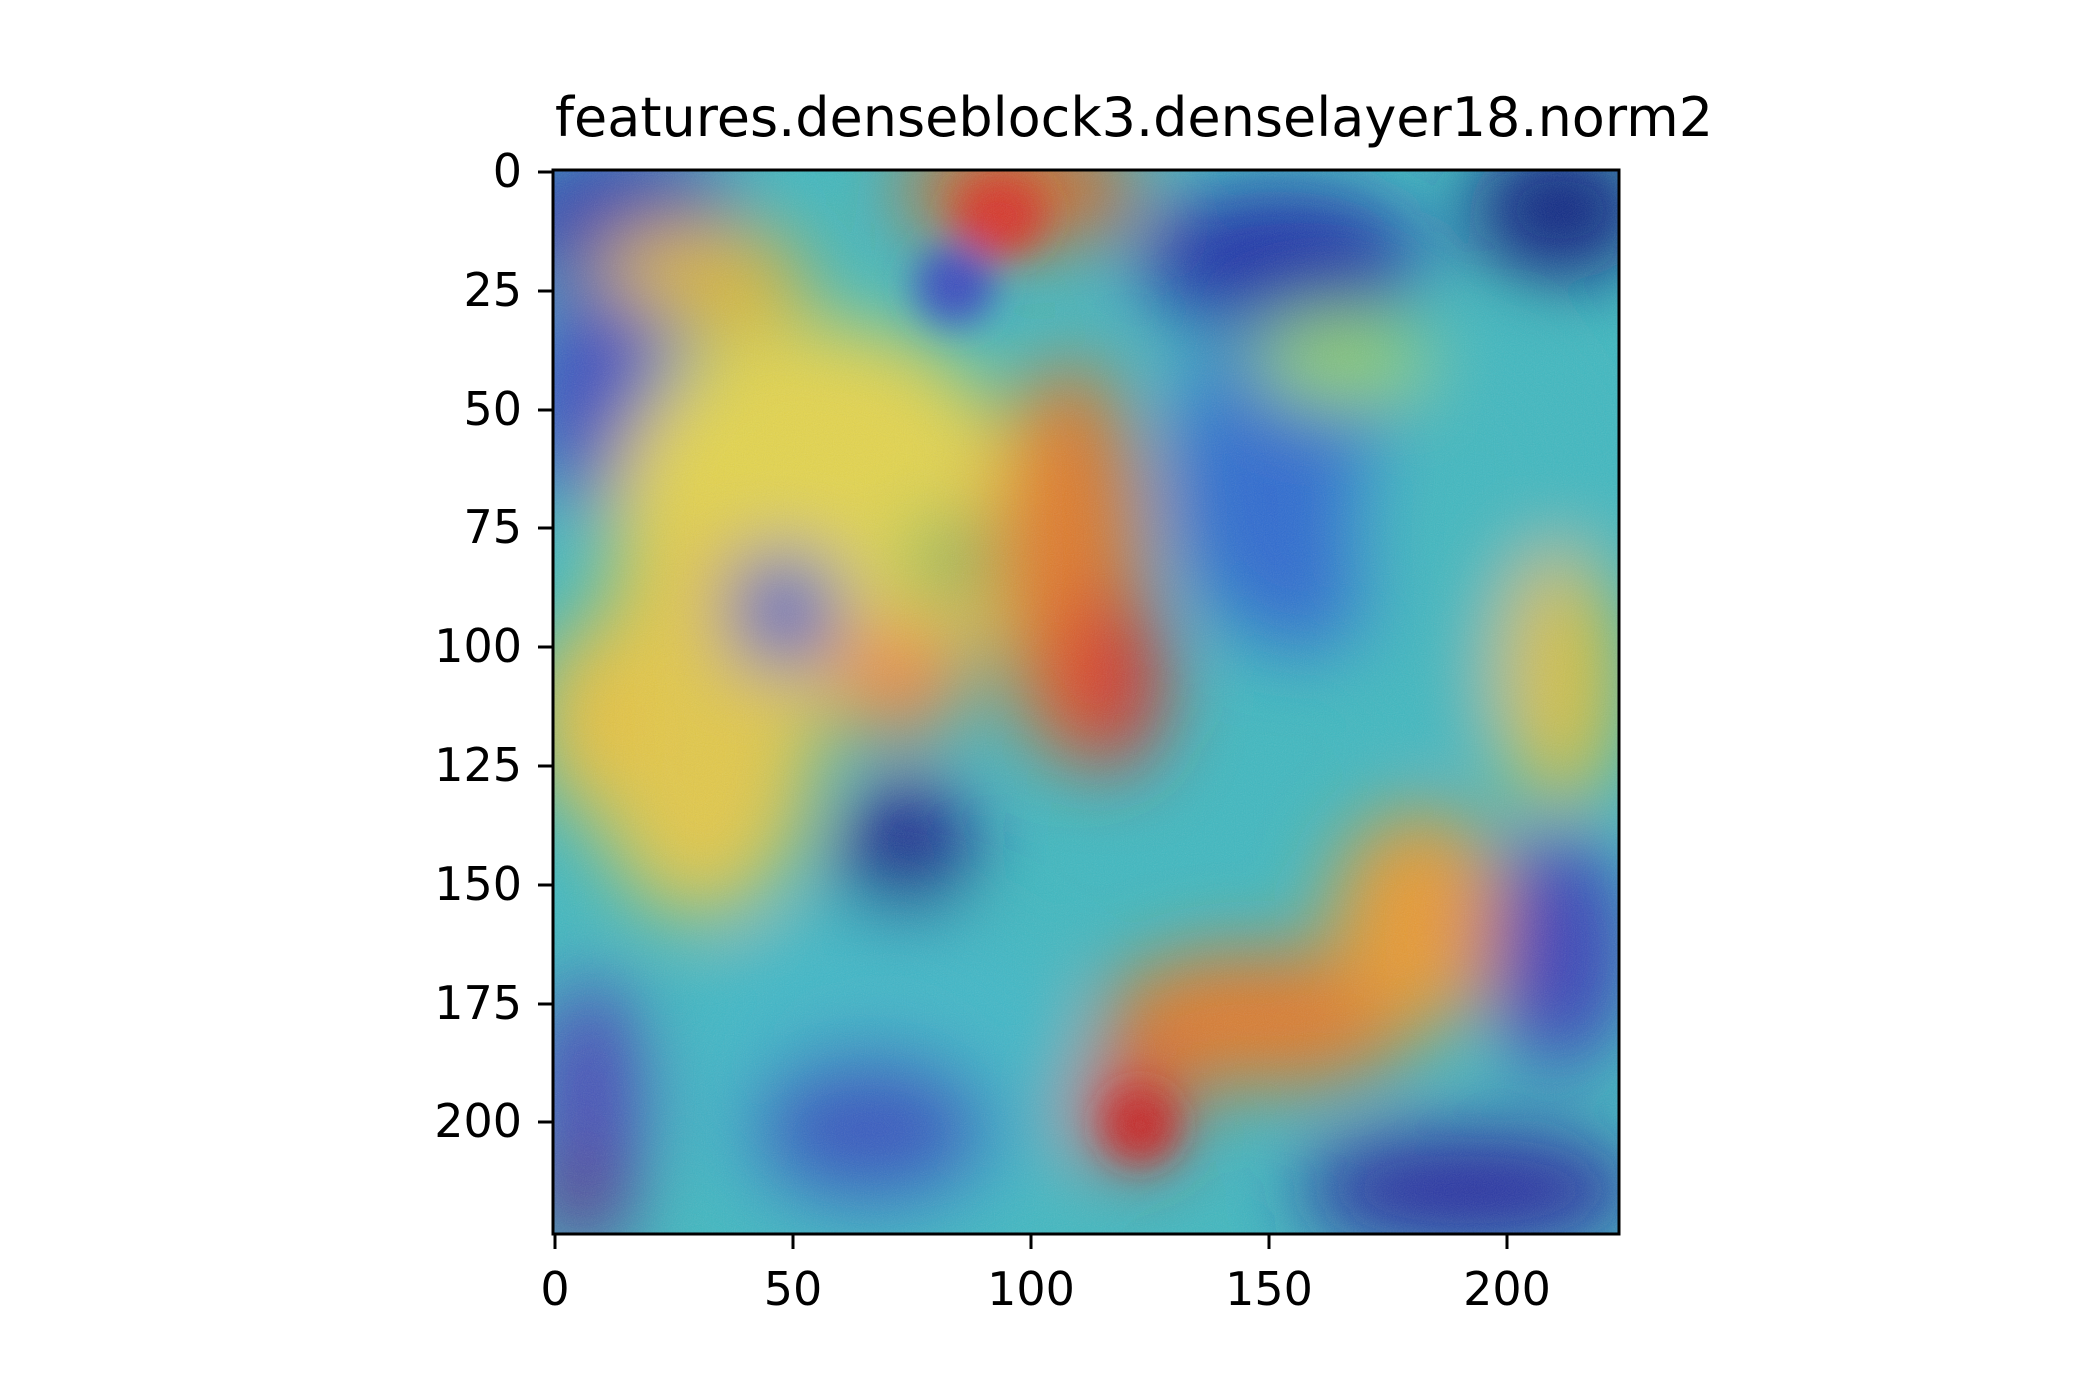 The width and height of the screenshot is (2100, 1400). I want to click on x-tick-label: 0, so click(555, 1289).